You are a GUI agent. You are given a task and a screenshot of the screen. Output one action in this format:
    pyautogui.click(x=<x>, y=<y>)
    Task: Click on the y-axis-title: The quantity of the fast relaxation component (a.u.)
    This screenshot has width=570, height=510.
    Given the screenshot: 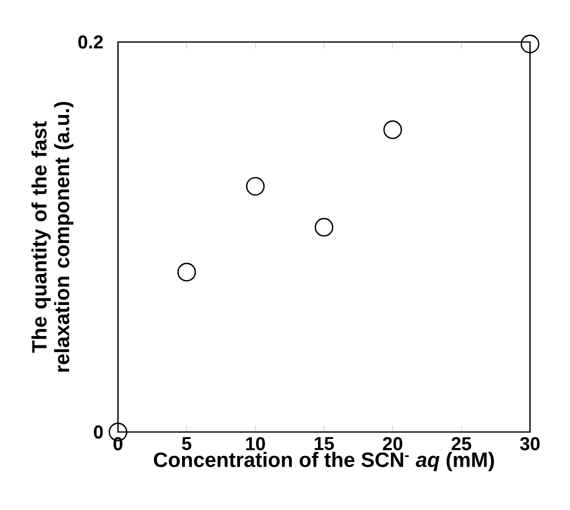 What is the action you would take?
    pyautogui.click(x=52, y=237)
    